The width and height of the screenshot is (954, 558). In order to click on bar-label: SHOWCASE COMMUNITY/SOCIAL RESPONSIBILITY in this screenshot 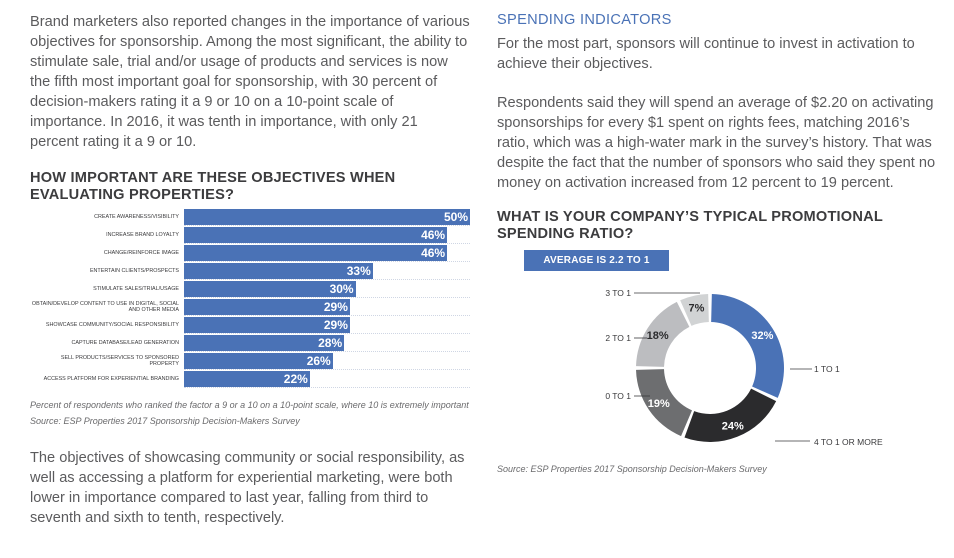, I will do `click(112, 324)`.